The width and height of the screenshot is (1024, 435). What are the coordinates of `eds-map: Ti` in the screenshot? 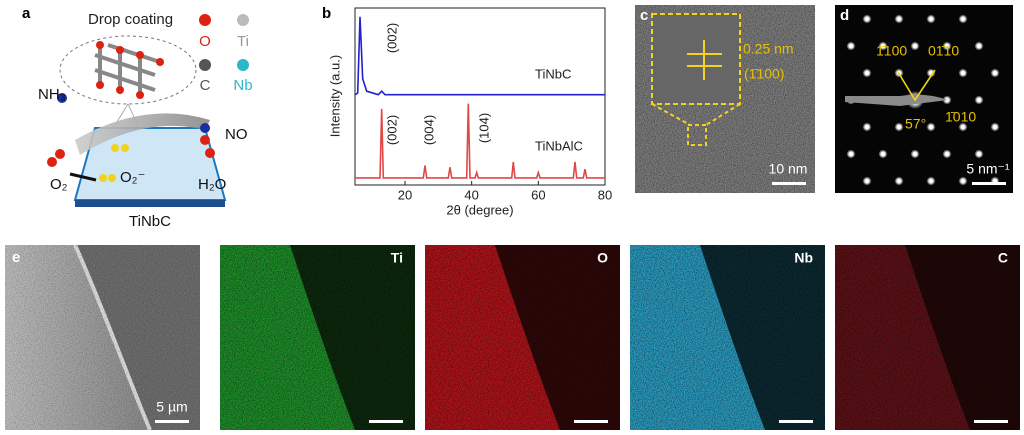 It's located at (317, 337).